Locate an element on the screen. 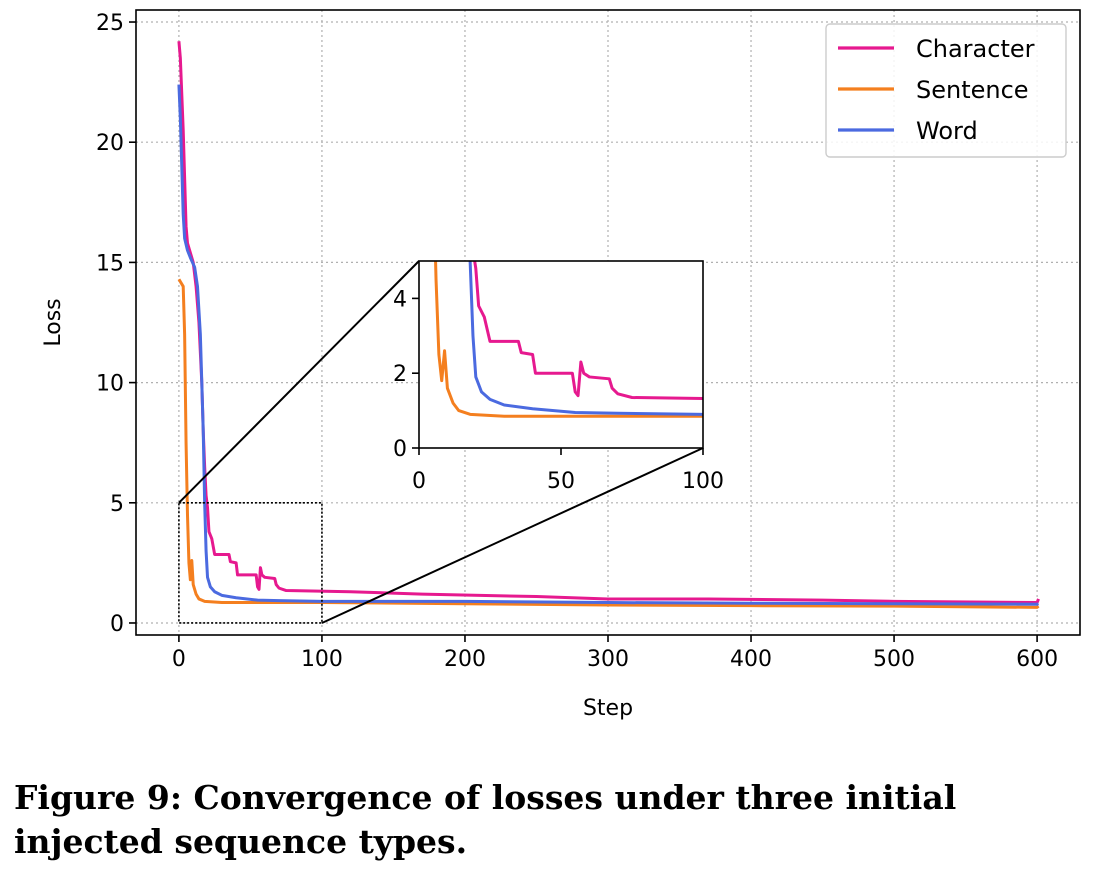  legend: Character Sentence Word is located at coordinates (946, 90).